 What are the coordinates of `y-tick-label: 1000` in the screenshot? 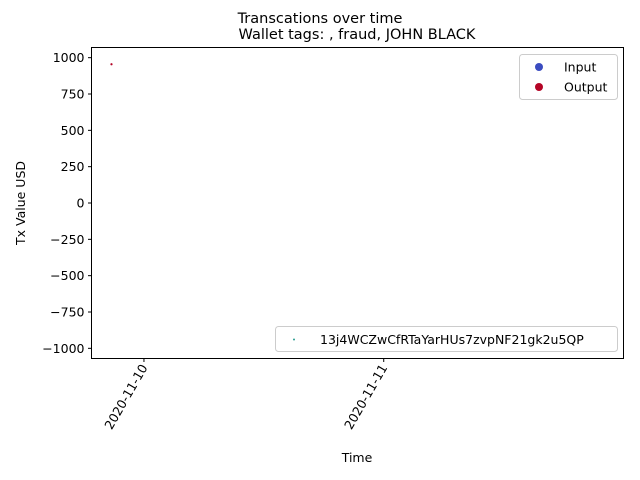 It's located at (69, 57).